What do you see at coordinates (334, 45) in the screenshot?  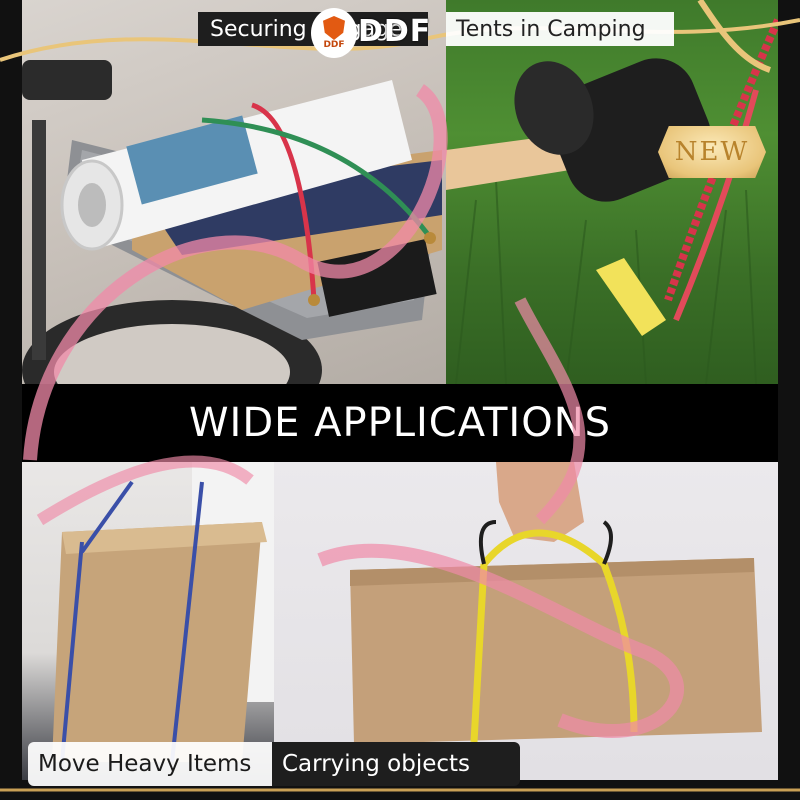 I see `logo-mark-text: DDF` at bounding box center [334, 45].